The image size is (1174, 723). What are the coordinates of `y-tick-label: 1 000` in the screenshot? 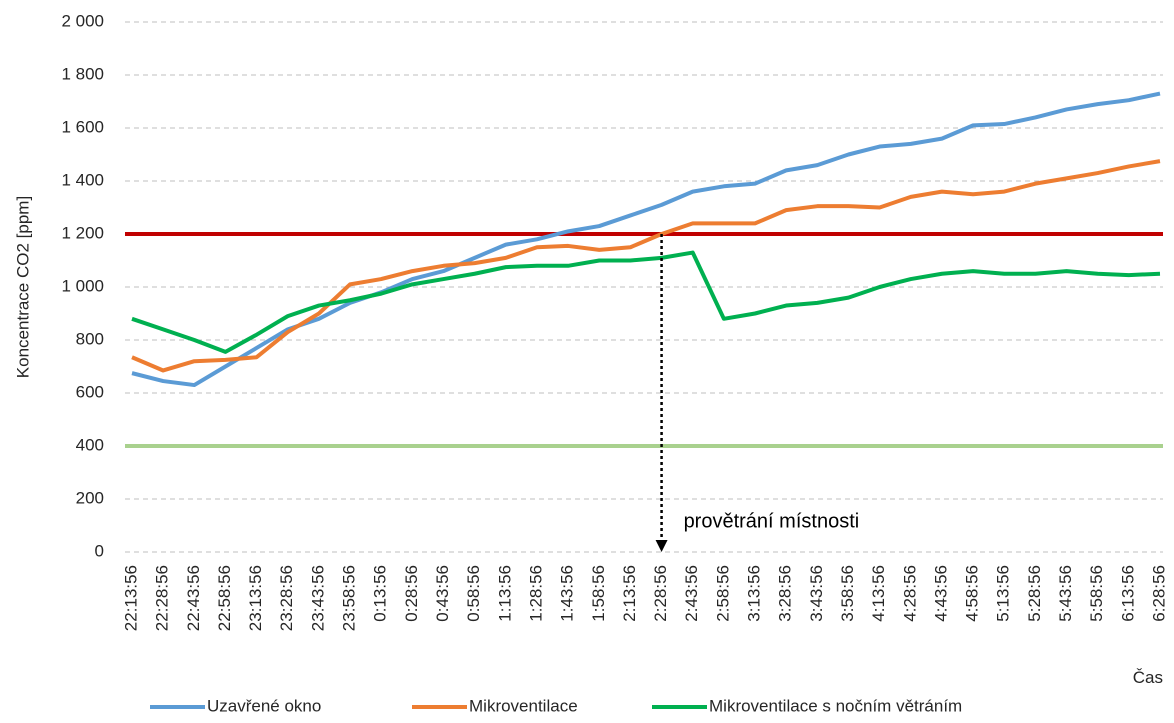 It's located at (82, 285).